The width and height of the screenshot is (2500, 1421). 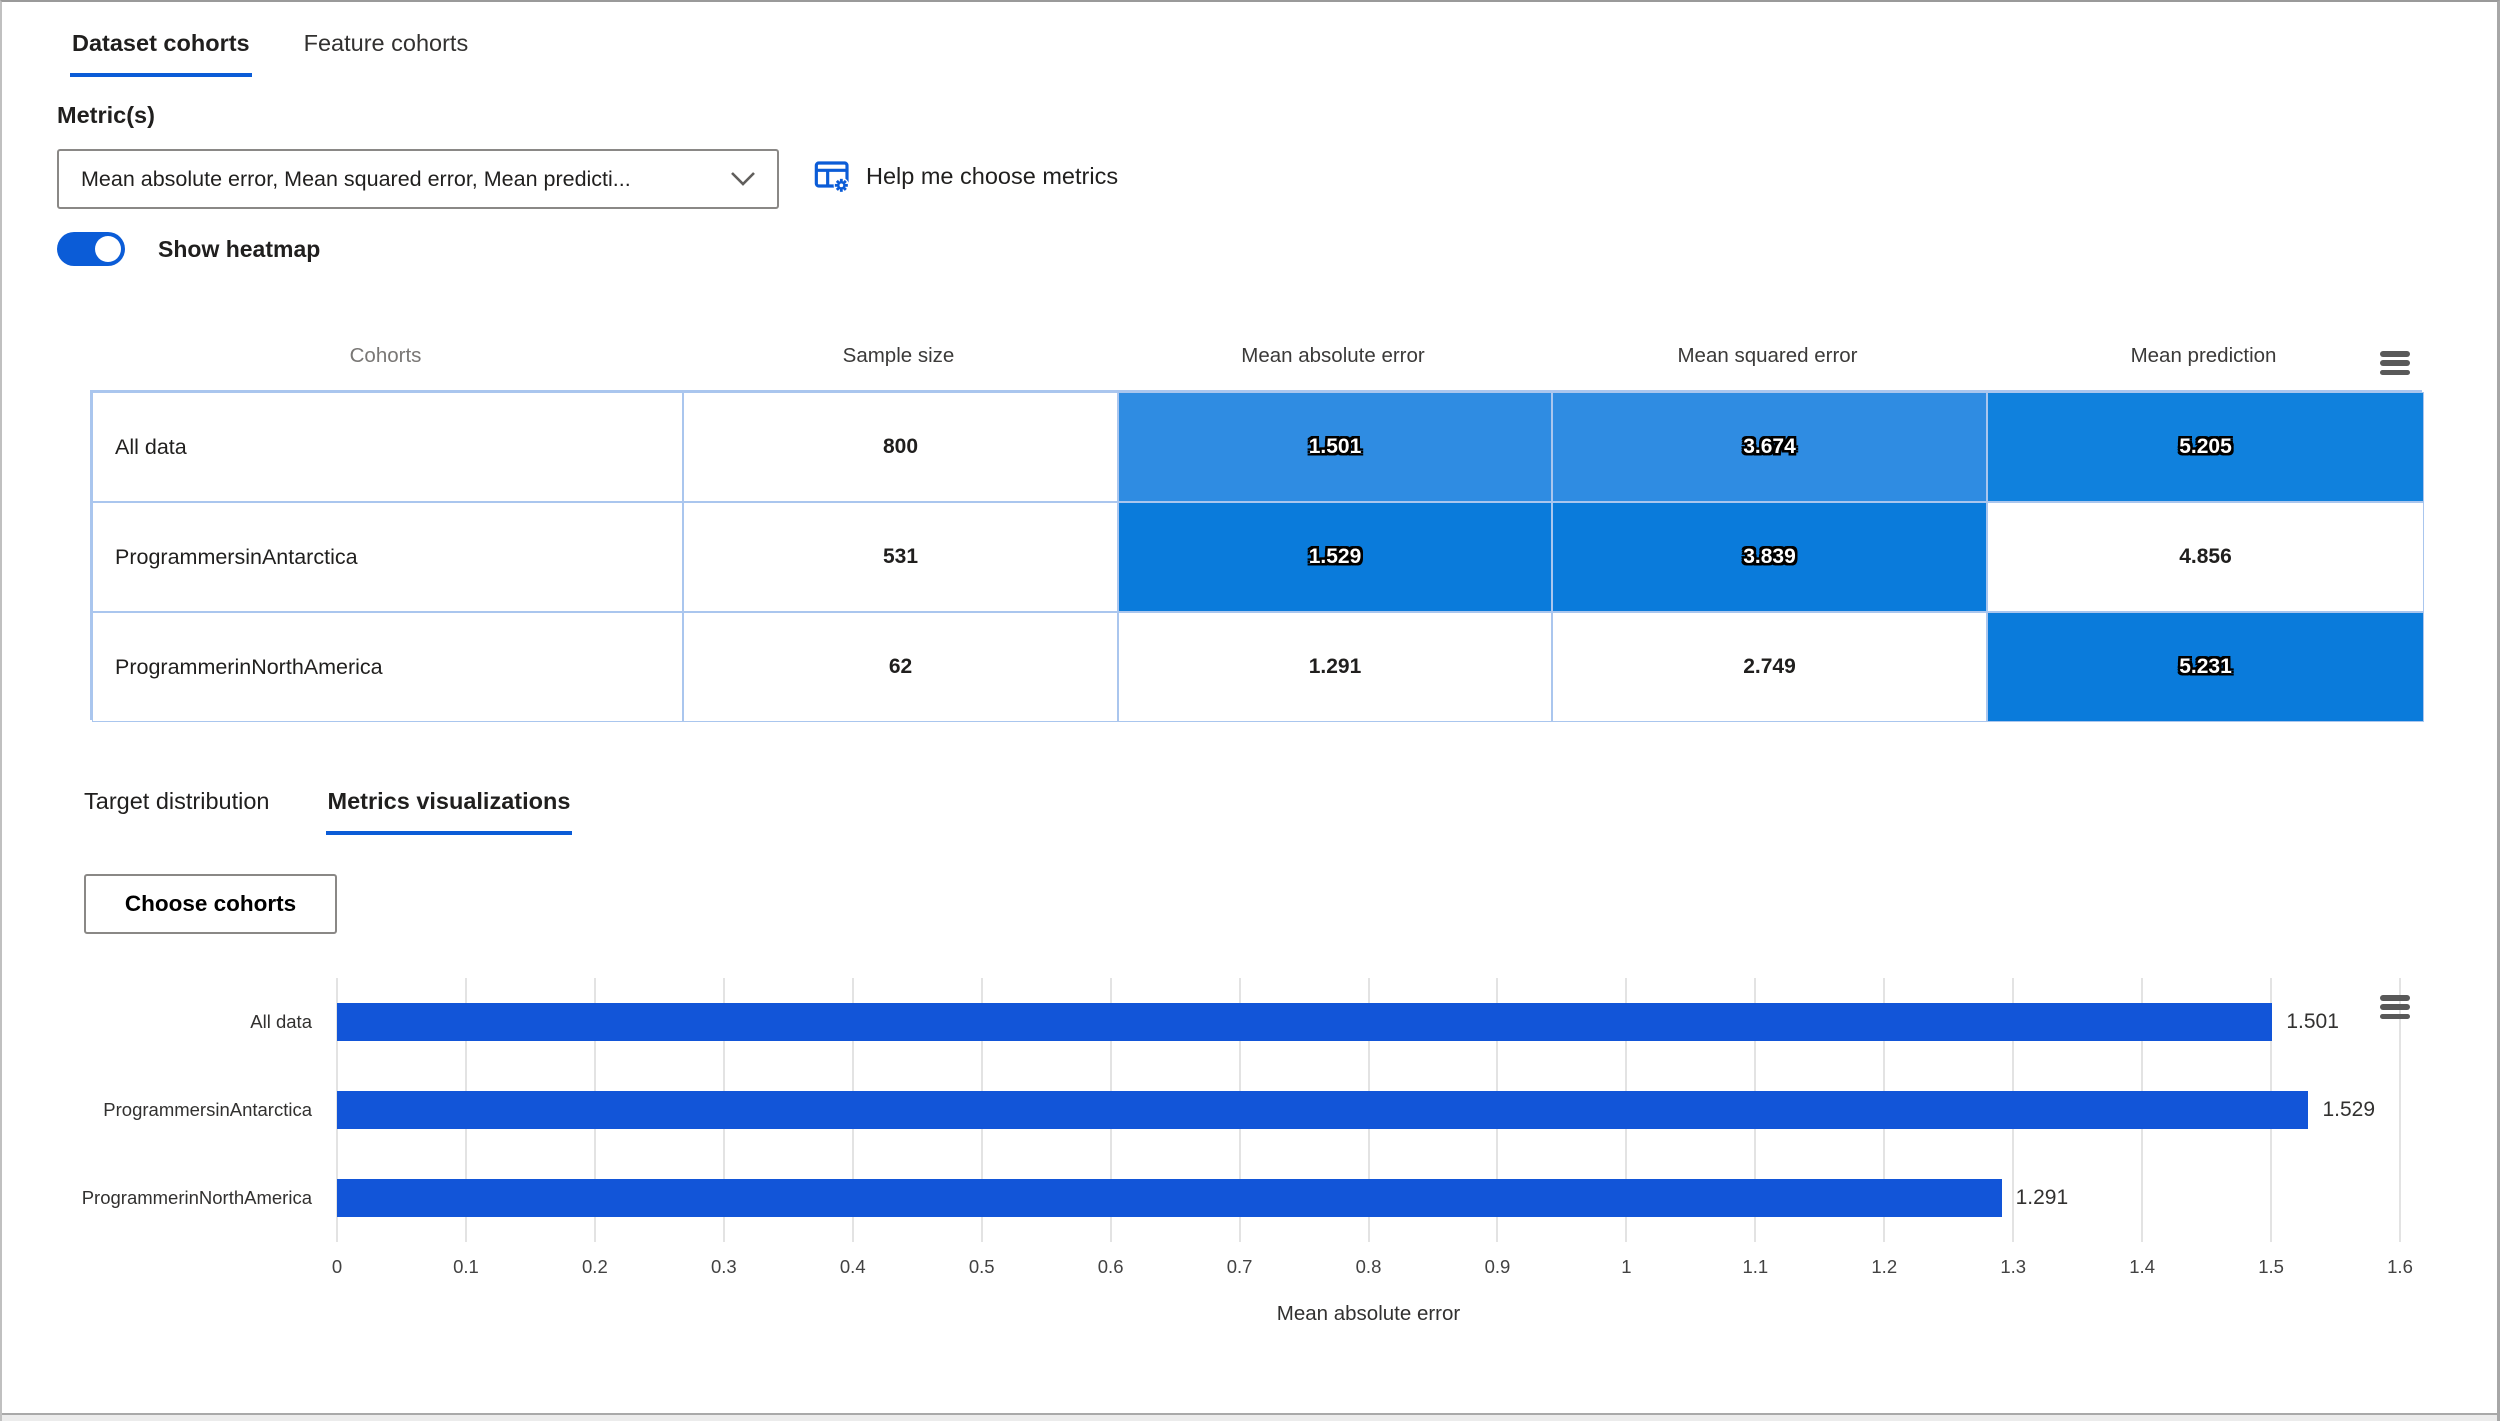 What do you see at coordinates (1335, 667) in the screenshot?
I see `heat-cell: 1.291` at bounding box center [1335, 667].